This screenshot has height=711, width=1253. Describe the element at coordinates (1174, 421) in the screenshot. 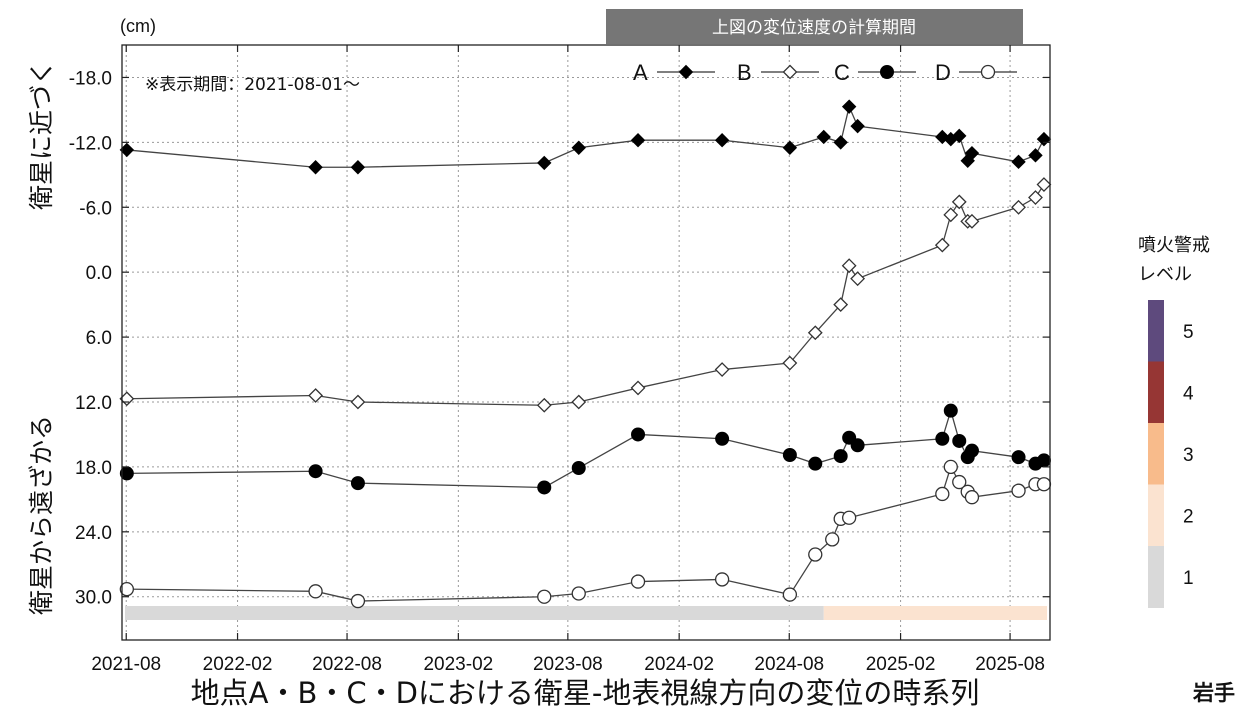

I see `alert-level-scale: 噴火警戒 レベル 5 4 3 2 1` at that location.